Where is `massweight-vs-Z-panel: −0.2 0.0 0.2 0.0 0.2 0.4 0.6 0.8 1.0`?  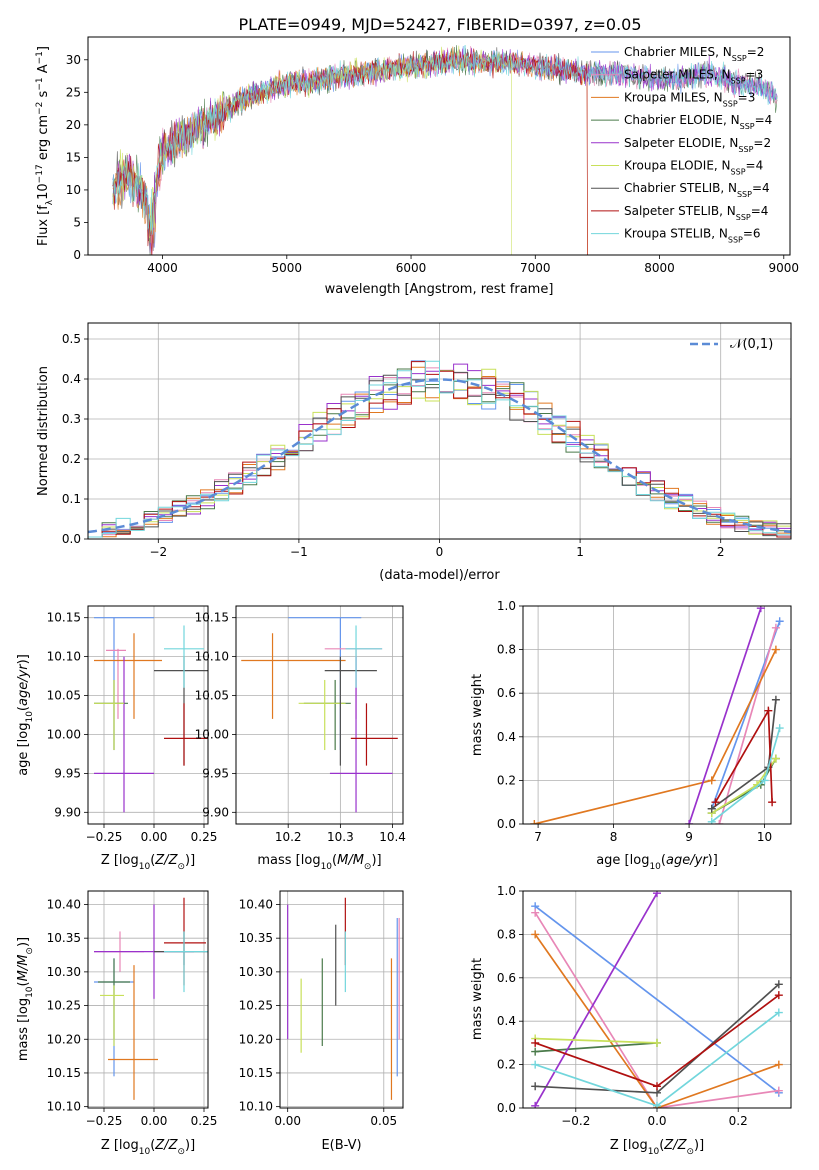 massweight-vs-Z-panel: −0.2 0.0 0.2 0.0 0.2 0.4 0.6 0.8 1.0 is located at coordinates (644, 1006).